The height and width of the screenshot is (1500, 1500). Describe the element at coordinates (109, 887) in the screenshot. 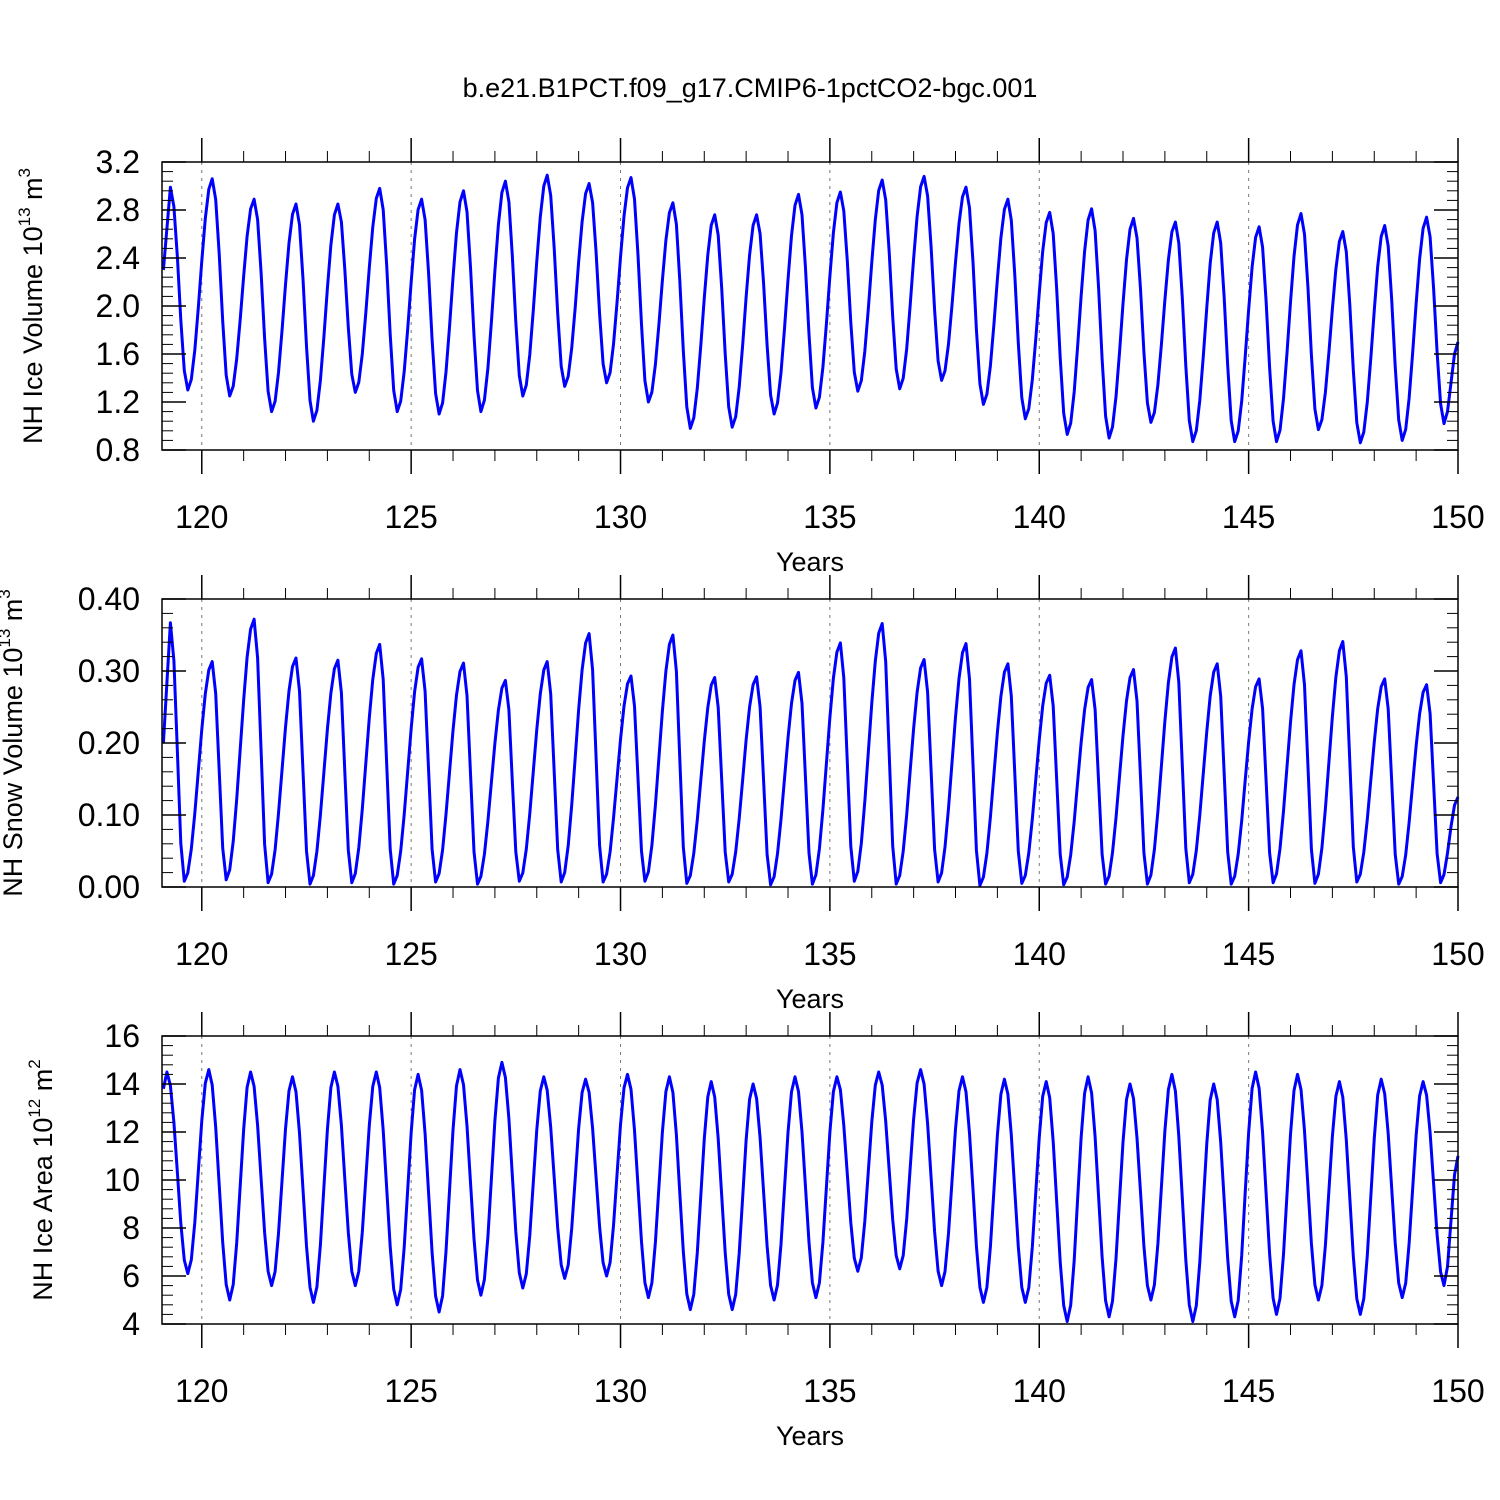

I see `y-tick-label: 0.00` at that location.